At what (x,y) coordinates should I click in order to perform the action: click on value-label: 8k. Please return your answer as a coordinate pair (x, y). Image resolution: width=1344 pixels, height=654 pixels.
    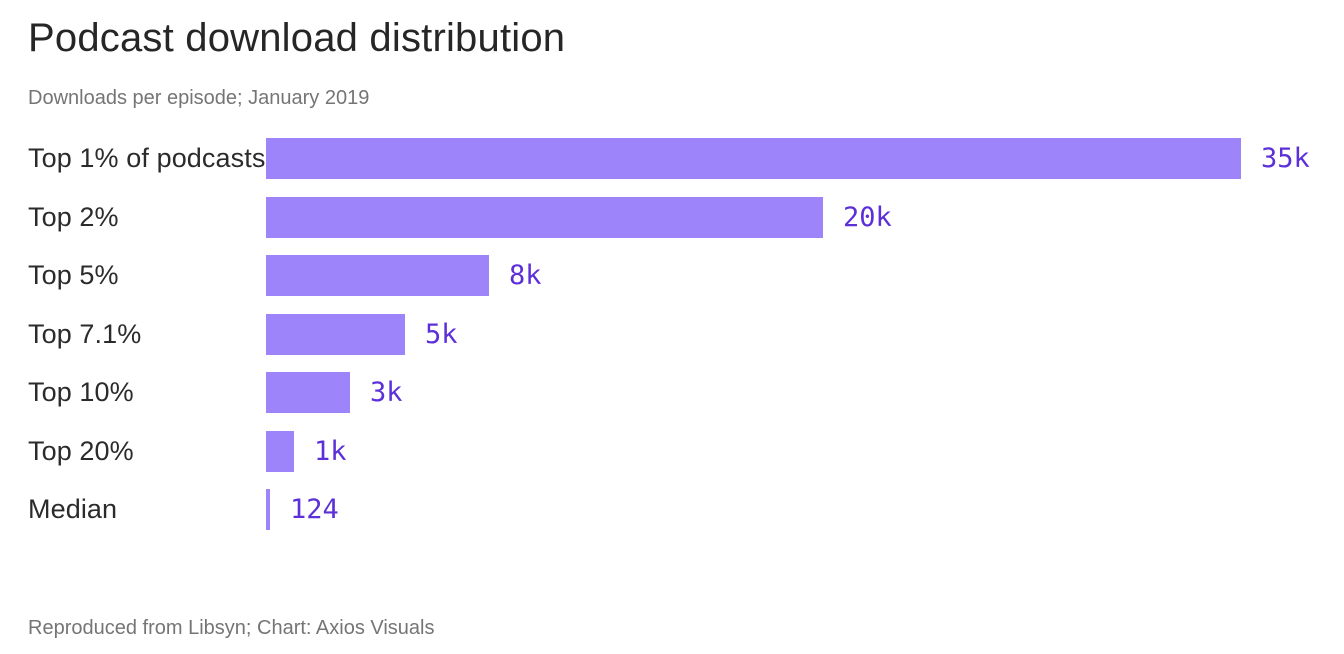
    Looking at the image, I should click on (525, 275).